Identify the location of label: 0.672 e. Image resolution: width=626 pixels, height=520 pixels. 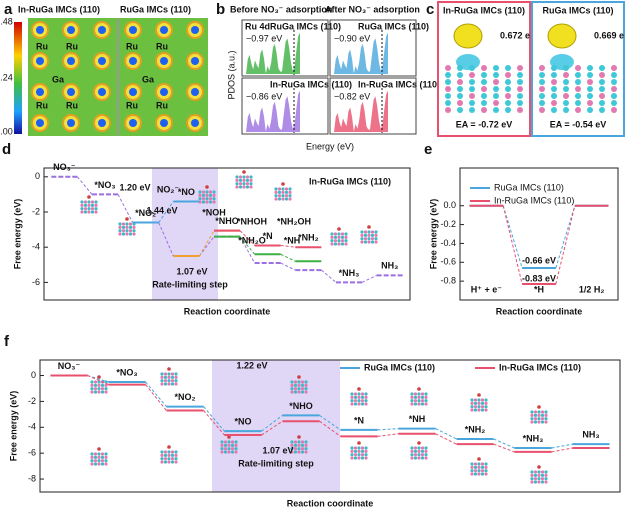
(515, 35).